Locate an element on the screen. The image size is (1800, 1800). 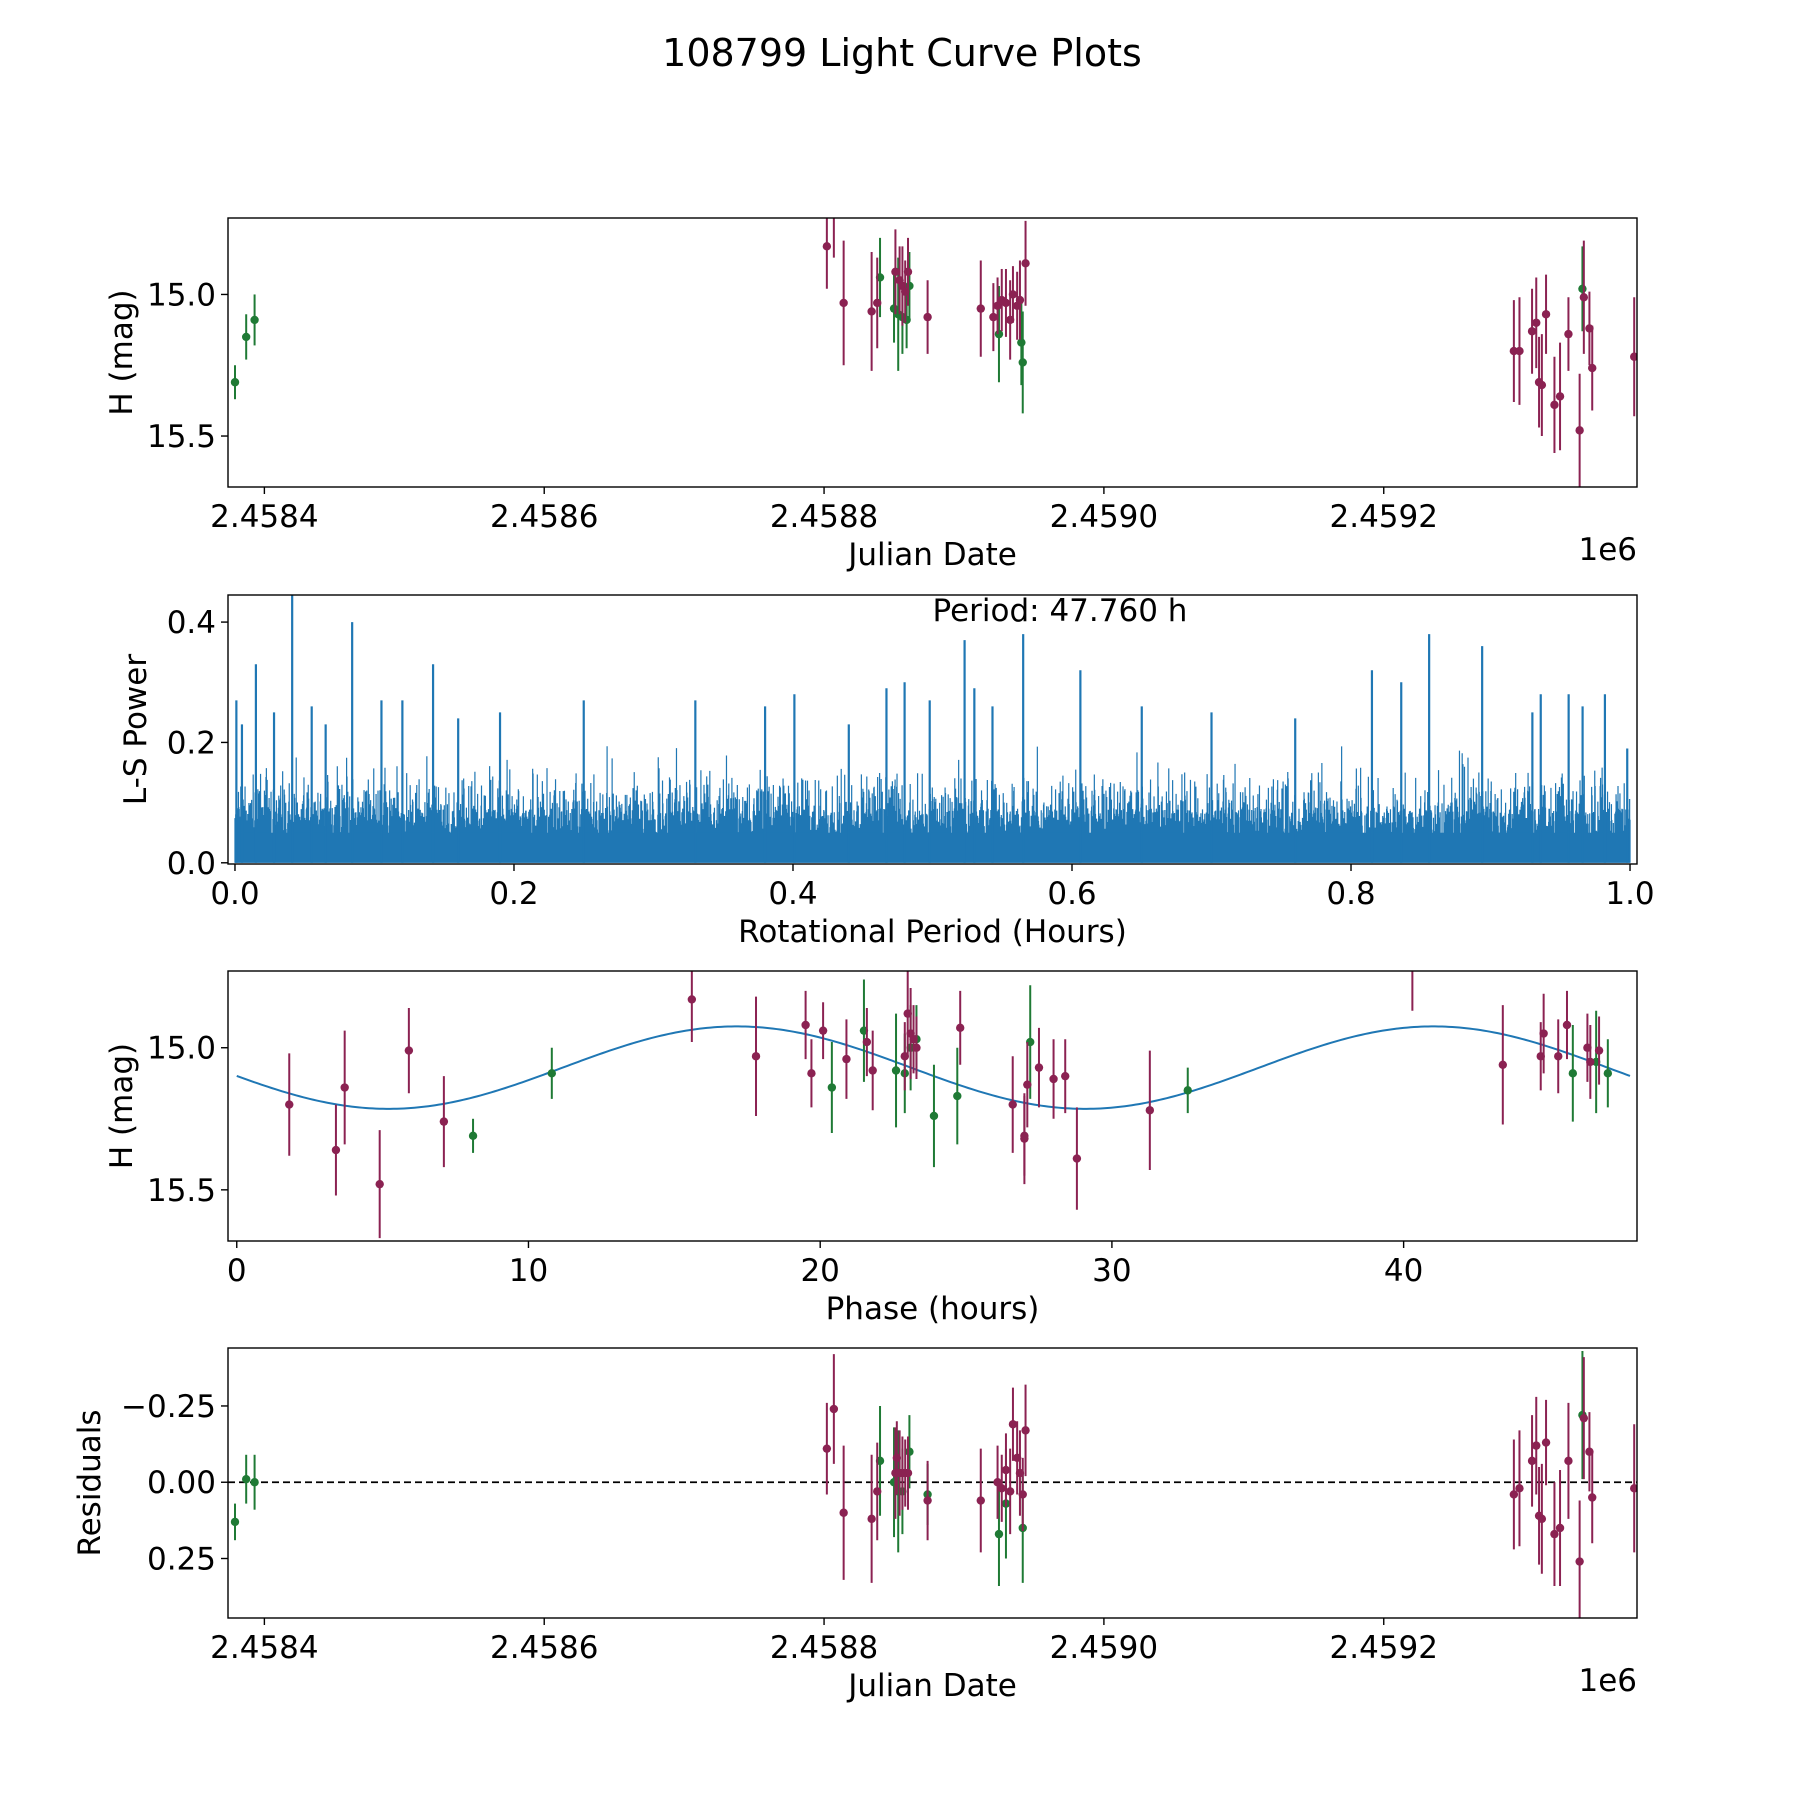
series-green is located at coordinates (1040, 1073).